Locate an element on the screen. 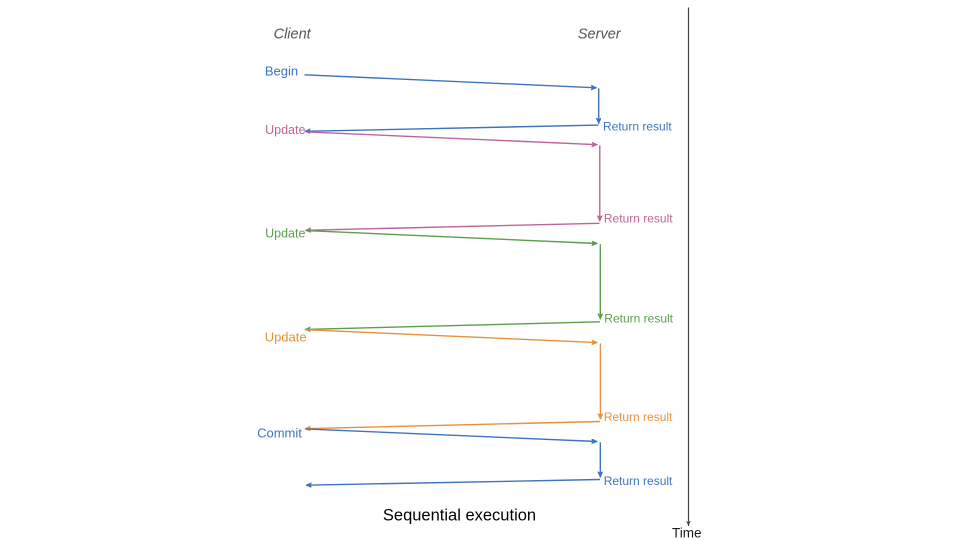  svg-text: Client is located at coordinates (293, 35).